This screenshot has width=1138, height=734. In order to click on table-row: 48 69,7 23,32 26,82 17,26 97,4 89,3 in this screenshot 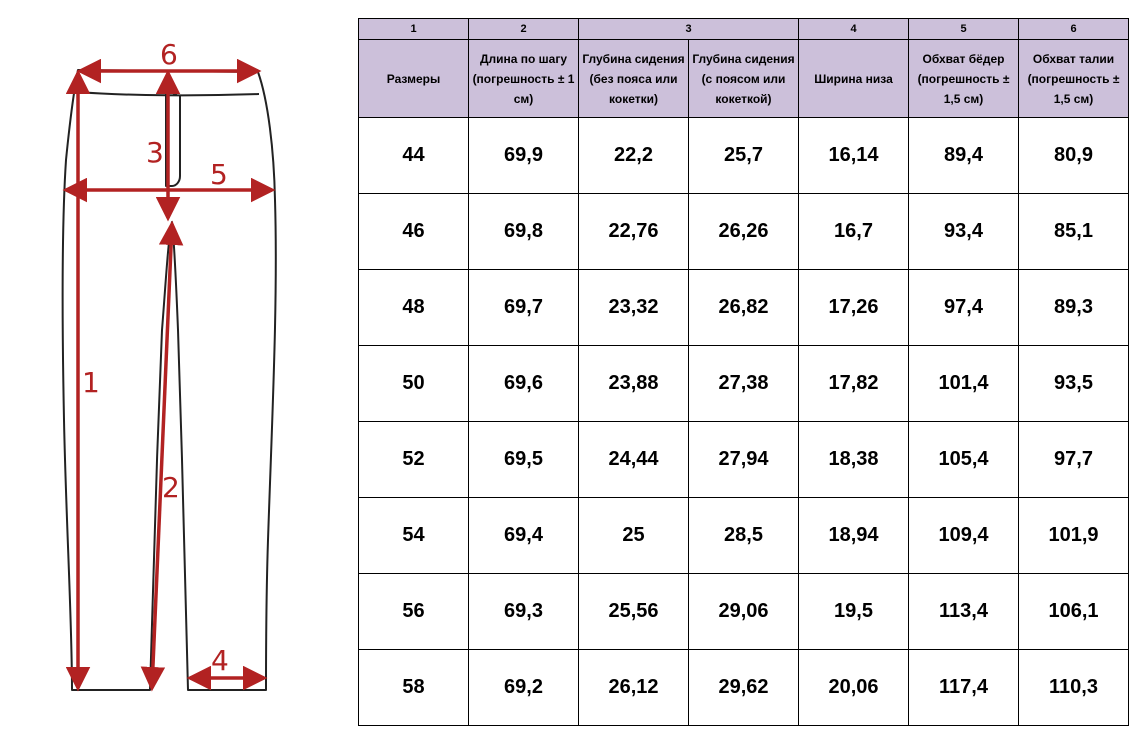, I will do `click(743, 307)`.